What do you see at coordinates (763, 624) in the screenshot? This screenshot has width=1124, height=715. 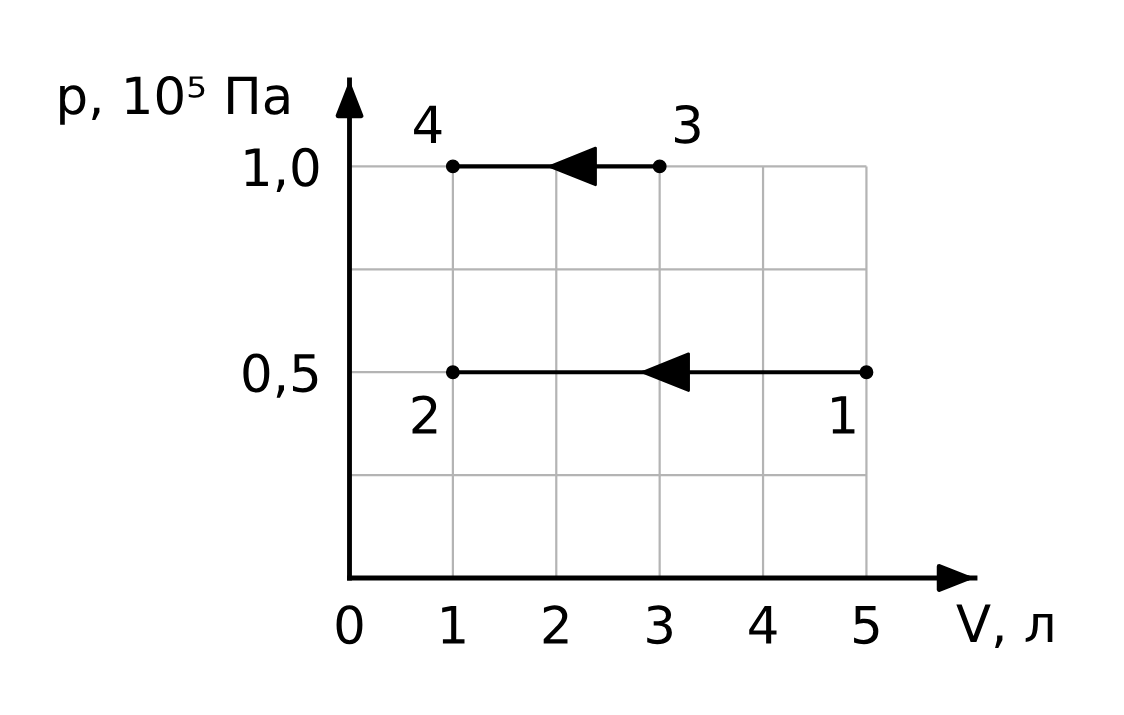 I see `x-tick-label: 4` at bounding box center [763, 624].